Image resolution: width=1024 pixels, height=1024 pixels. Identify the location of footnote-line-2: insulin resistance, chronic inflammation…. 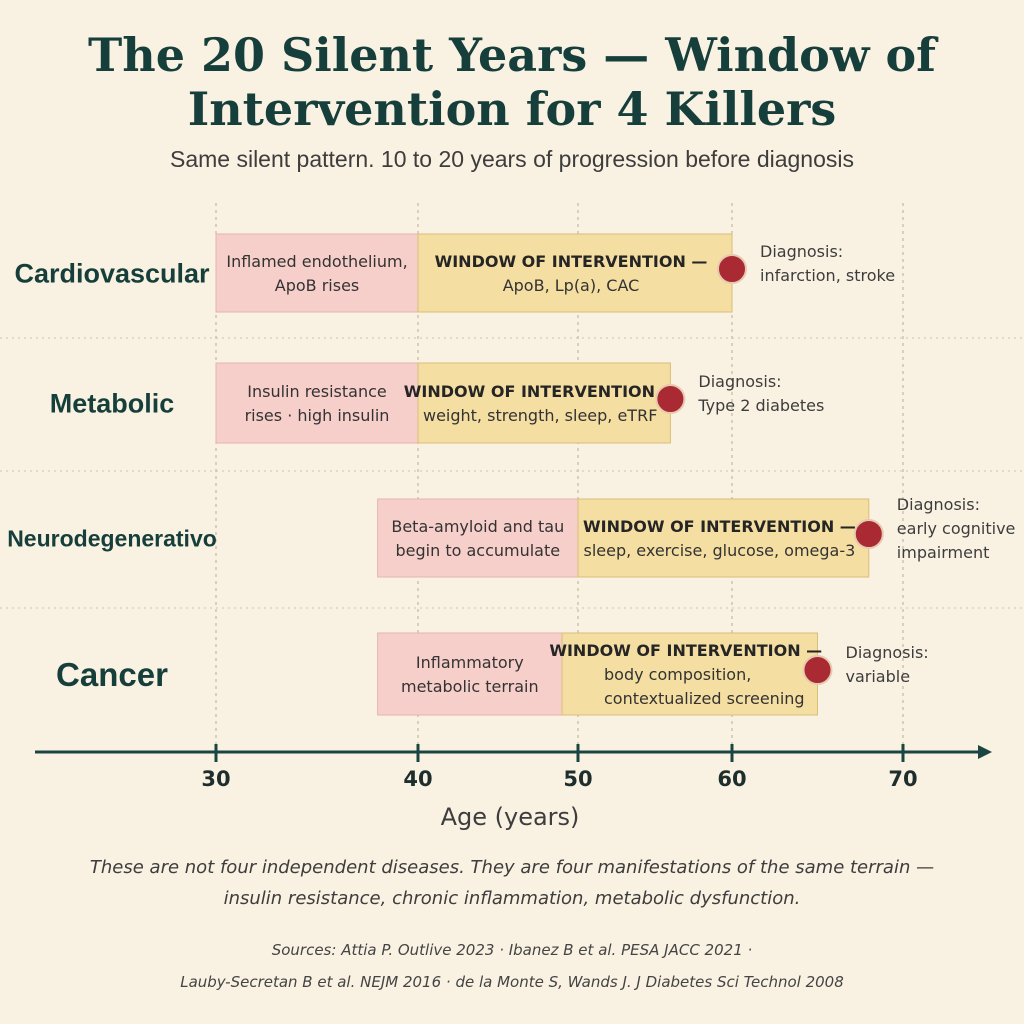
(512, 898).